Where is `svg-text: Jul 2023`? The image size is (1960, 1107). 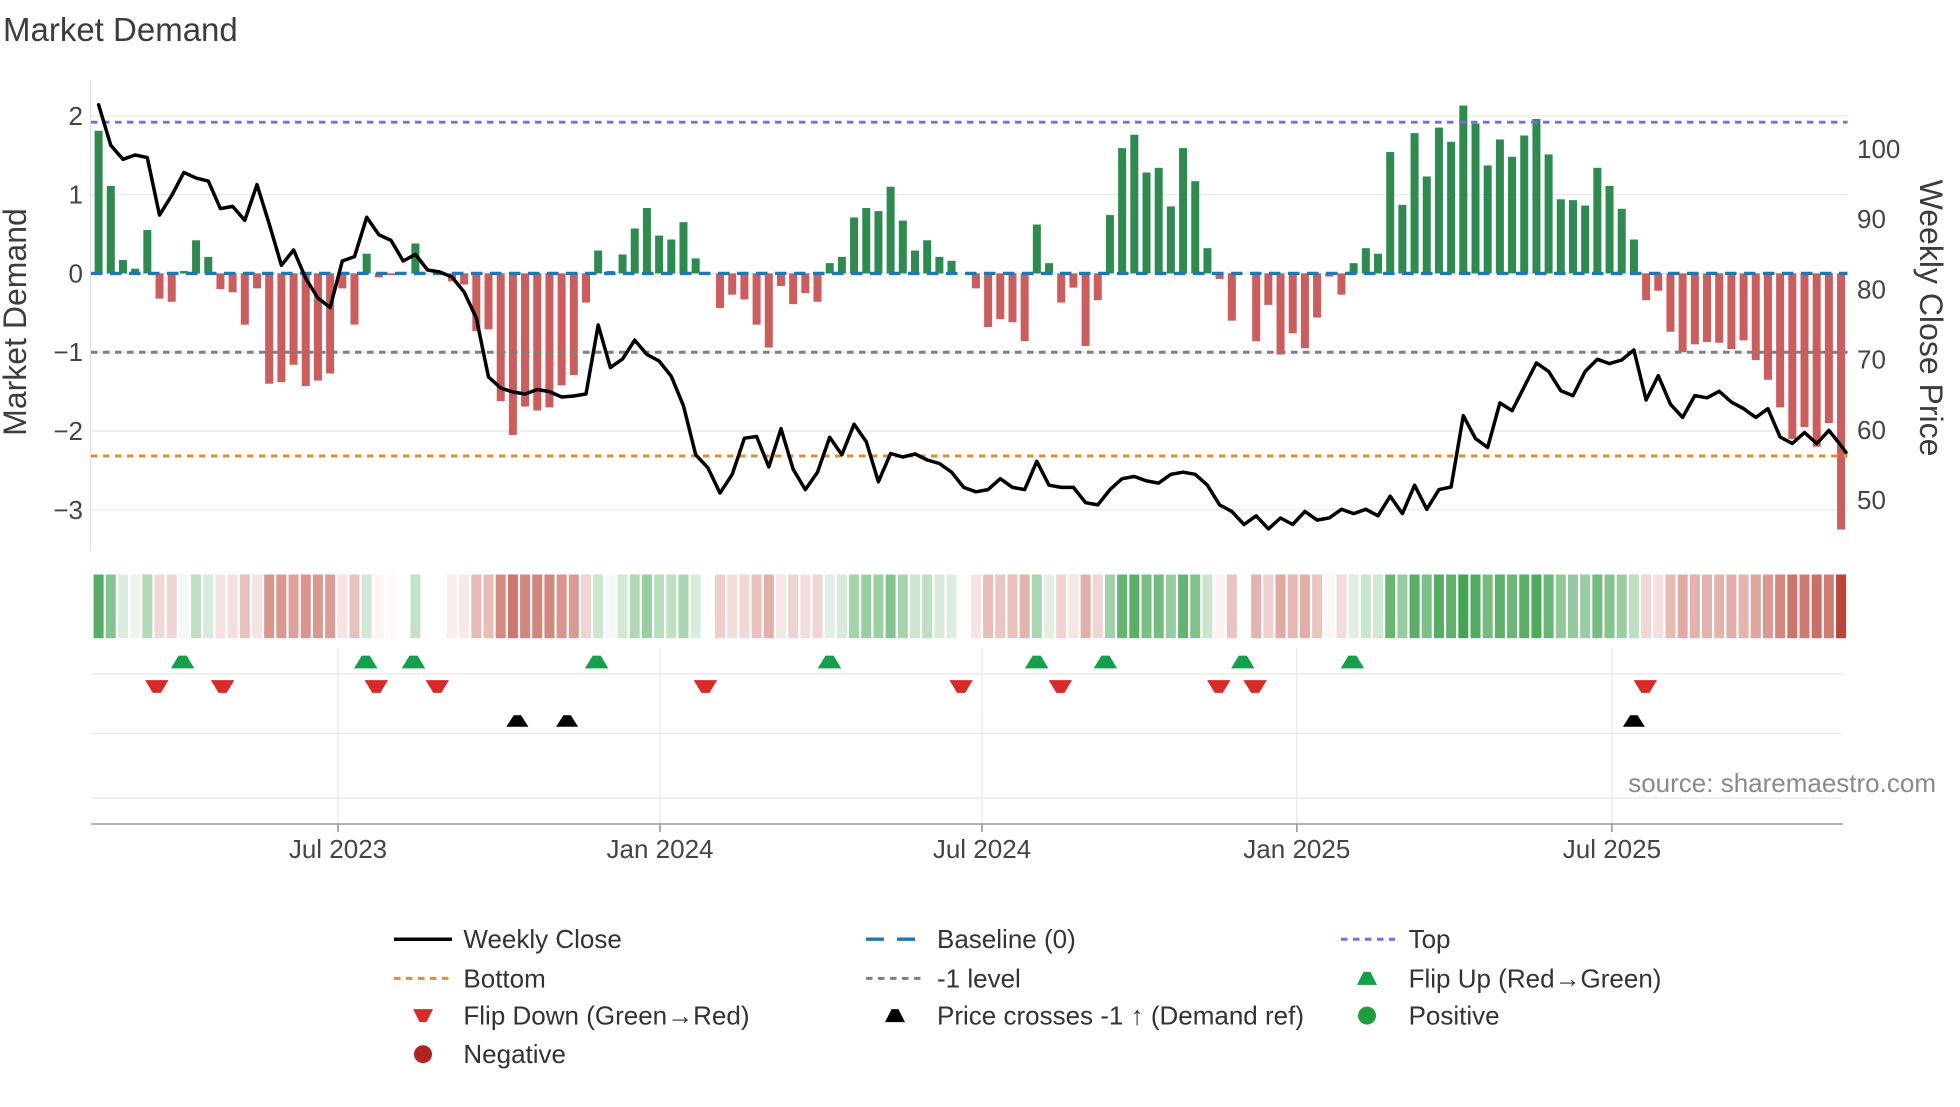 svg-text: Jul 2023 is located at coordinates (338, 849).